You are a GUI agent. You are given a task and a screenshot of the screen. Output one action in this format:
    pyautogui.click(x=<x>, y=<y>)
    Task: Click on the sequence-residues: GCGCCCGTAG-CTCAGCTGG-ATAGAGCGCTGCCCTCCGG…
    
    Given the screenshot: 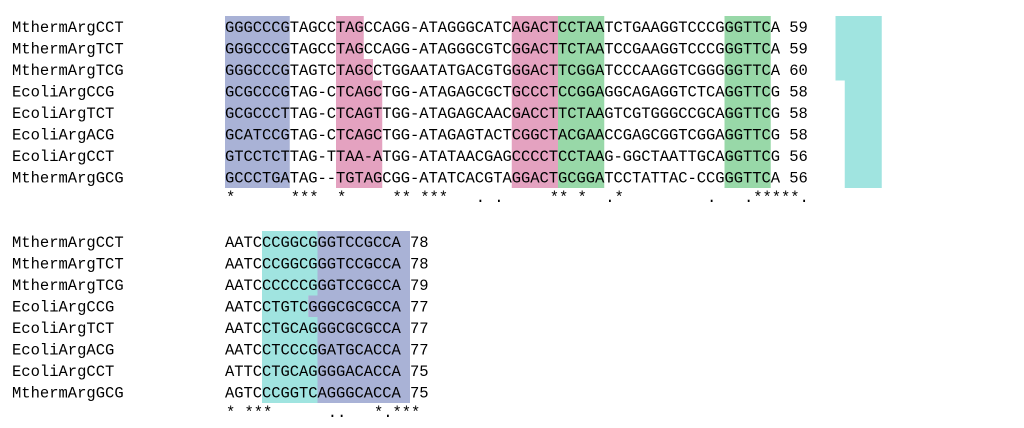 What is the action you would take?
    pyautogui.click(x=502, y=93)
    